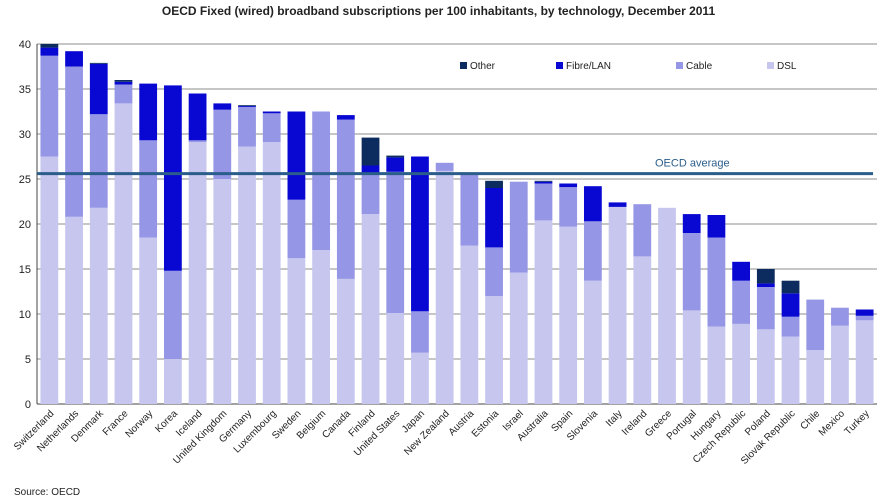  What do you see at coordinates (47, 492) in the screenshot?
I see `source-note: Source: OECD` at bounding box center [47, 492].